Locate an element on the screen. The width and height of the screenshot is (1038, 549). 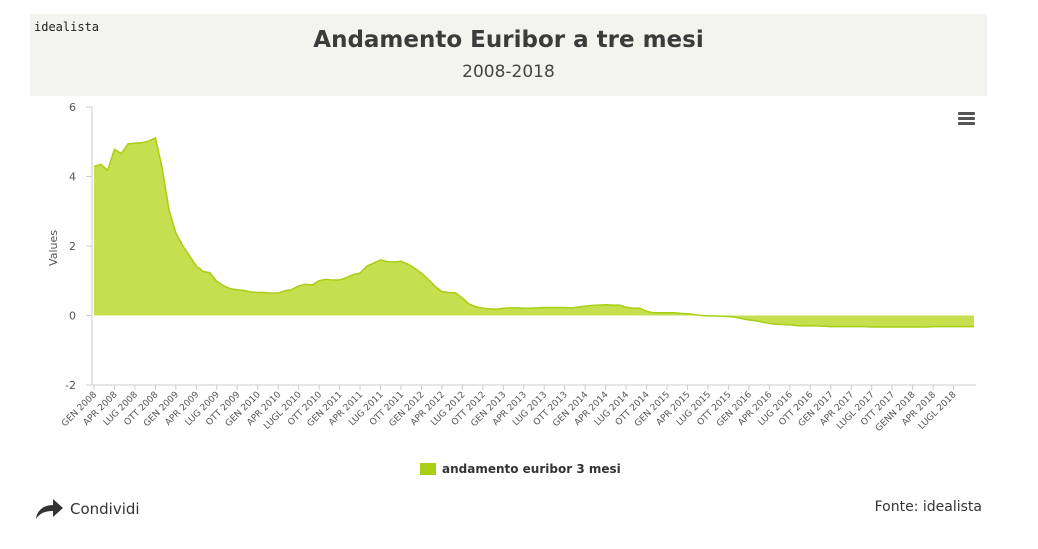
legend-label: andamento euribor 3 mesi is located at coordinates (531, 469).